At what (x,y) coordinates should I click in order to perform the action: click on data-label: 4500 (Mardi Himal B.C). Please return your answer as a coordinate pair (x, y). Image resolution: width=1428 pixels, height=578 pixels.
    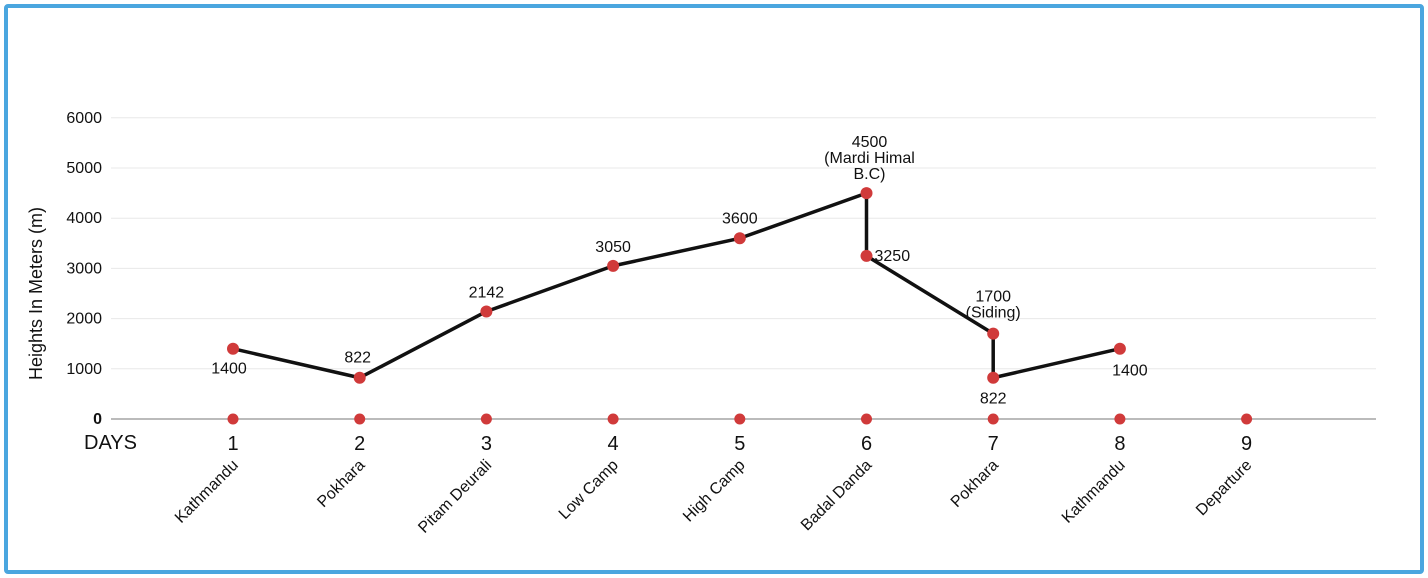
    Looking at the image, I should click on (869, 158).